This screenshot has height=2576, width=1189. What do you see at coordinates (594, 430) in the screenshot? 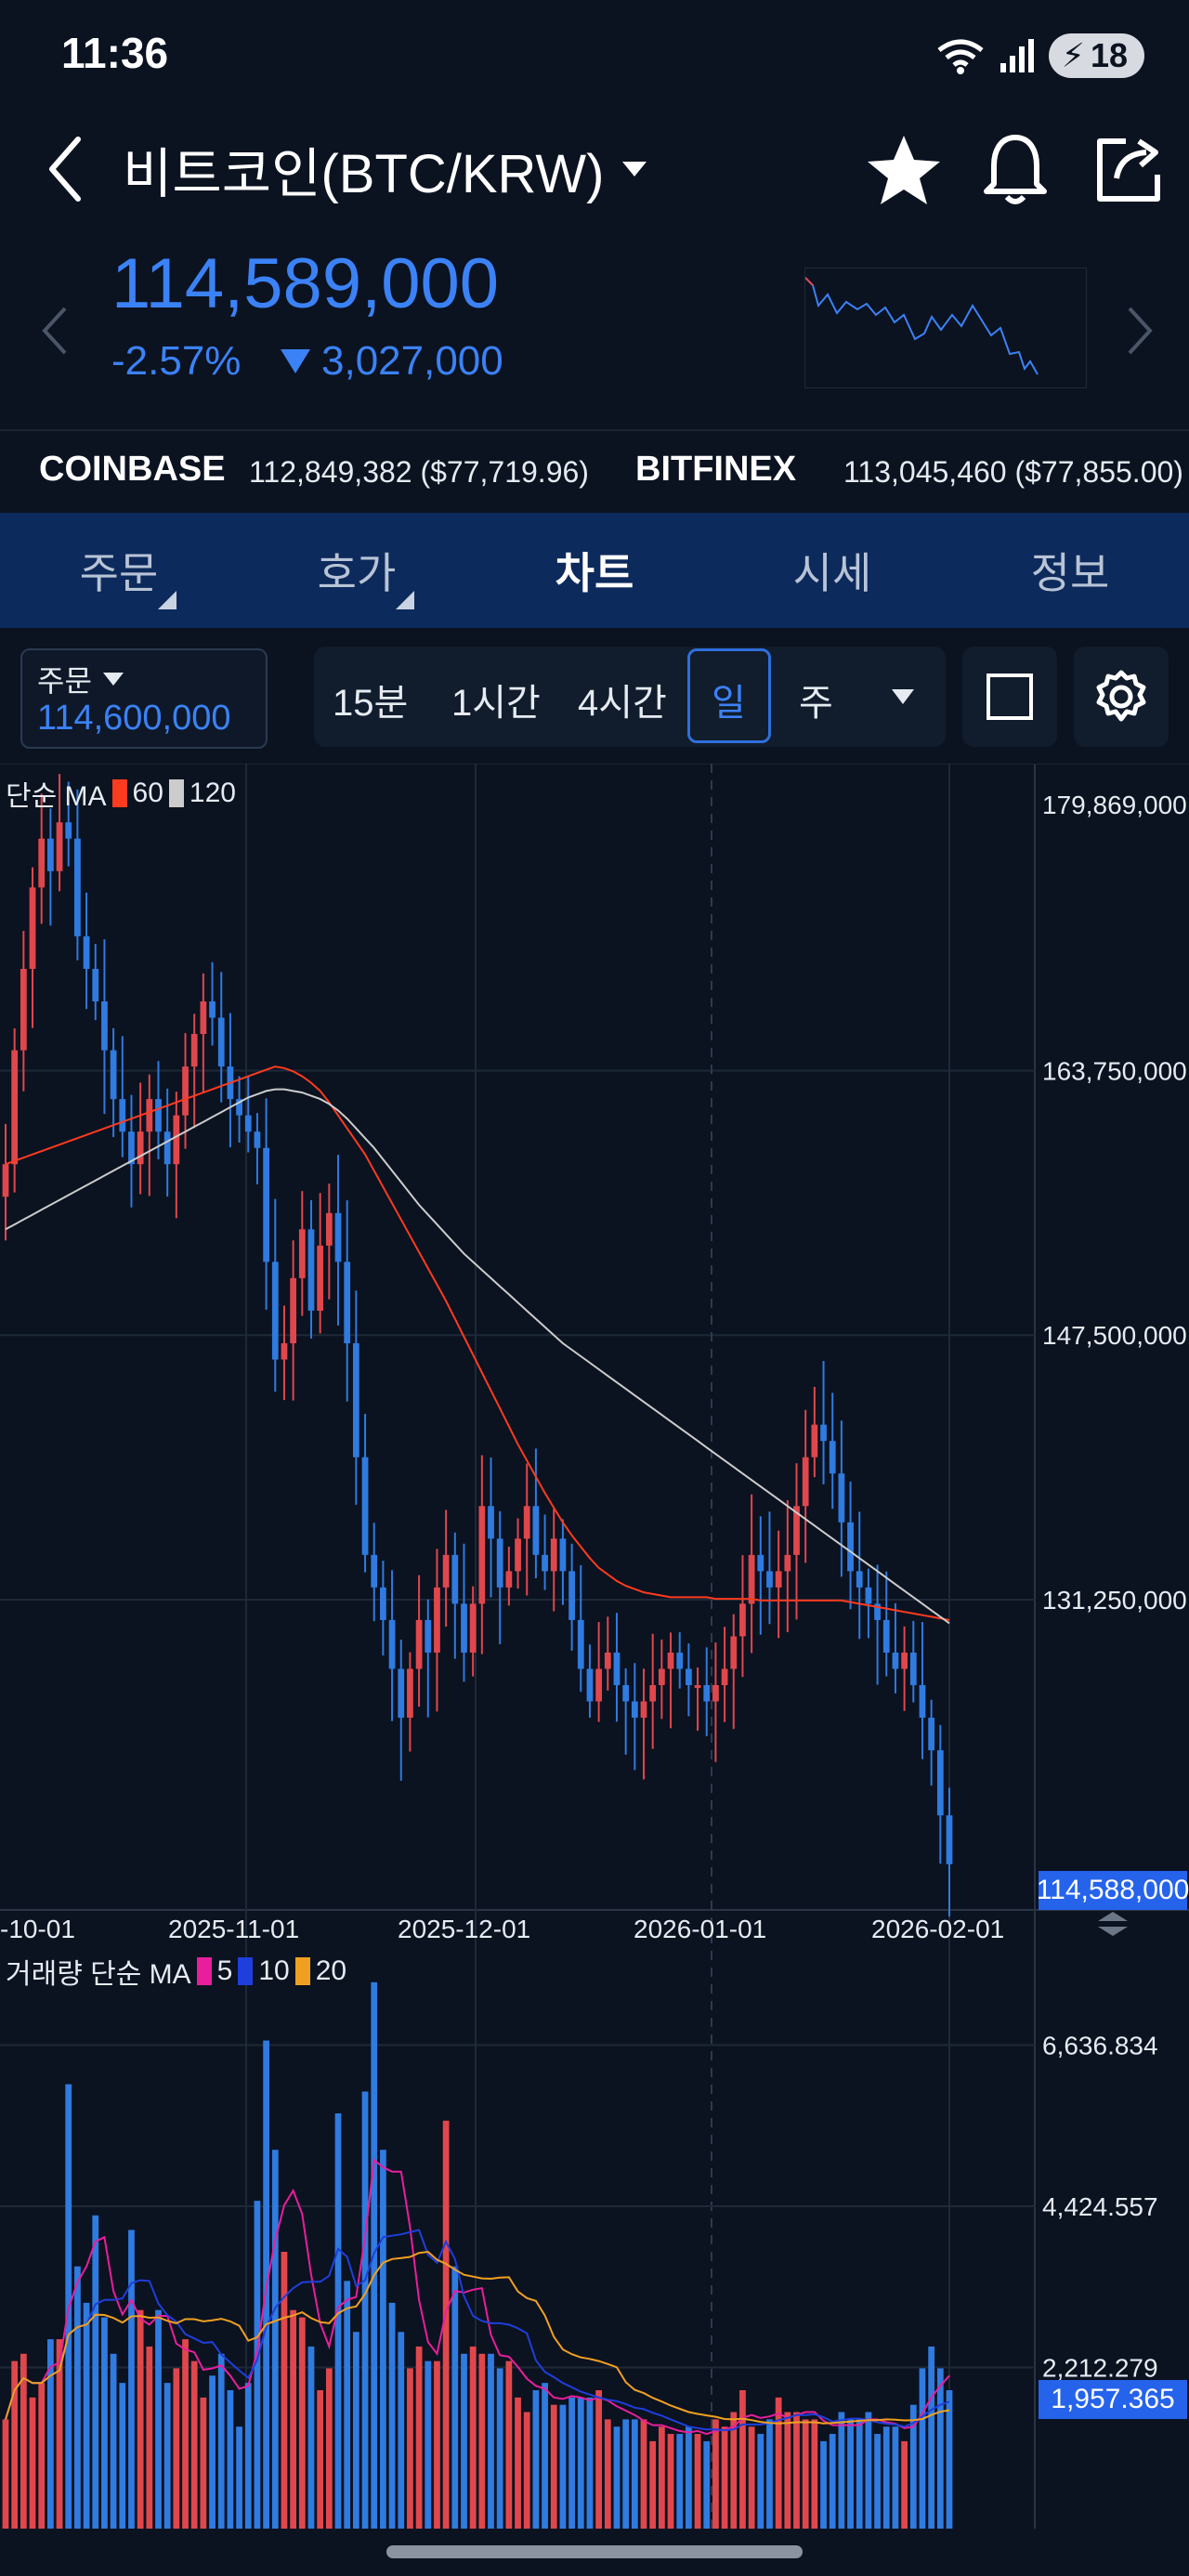
I see `divider` at bounding box center [594, 430].